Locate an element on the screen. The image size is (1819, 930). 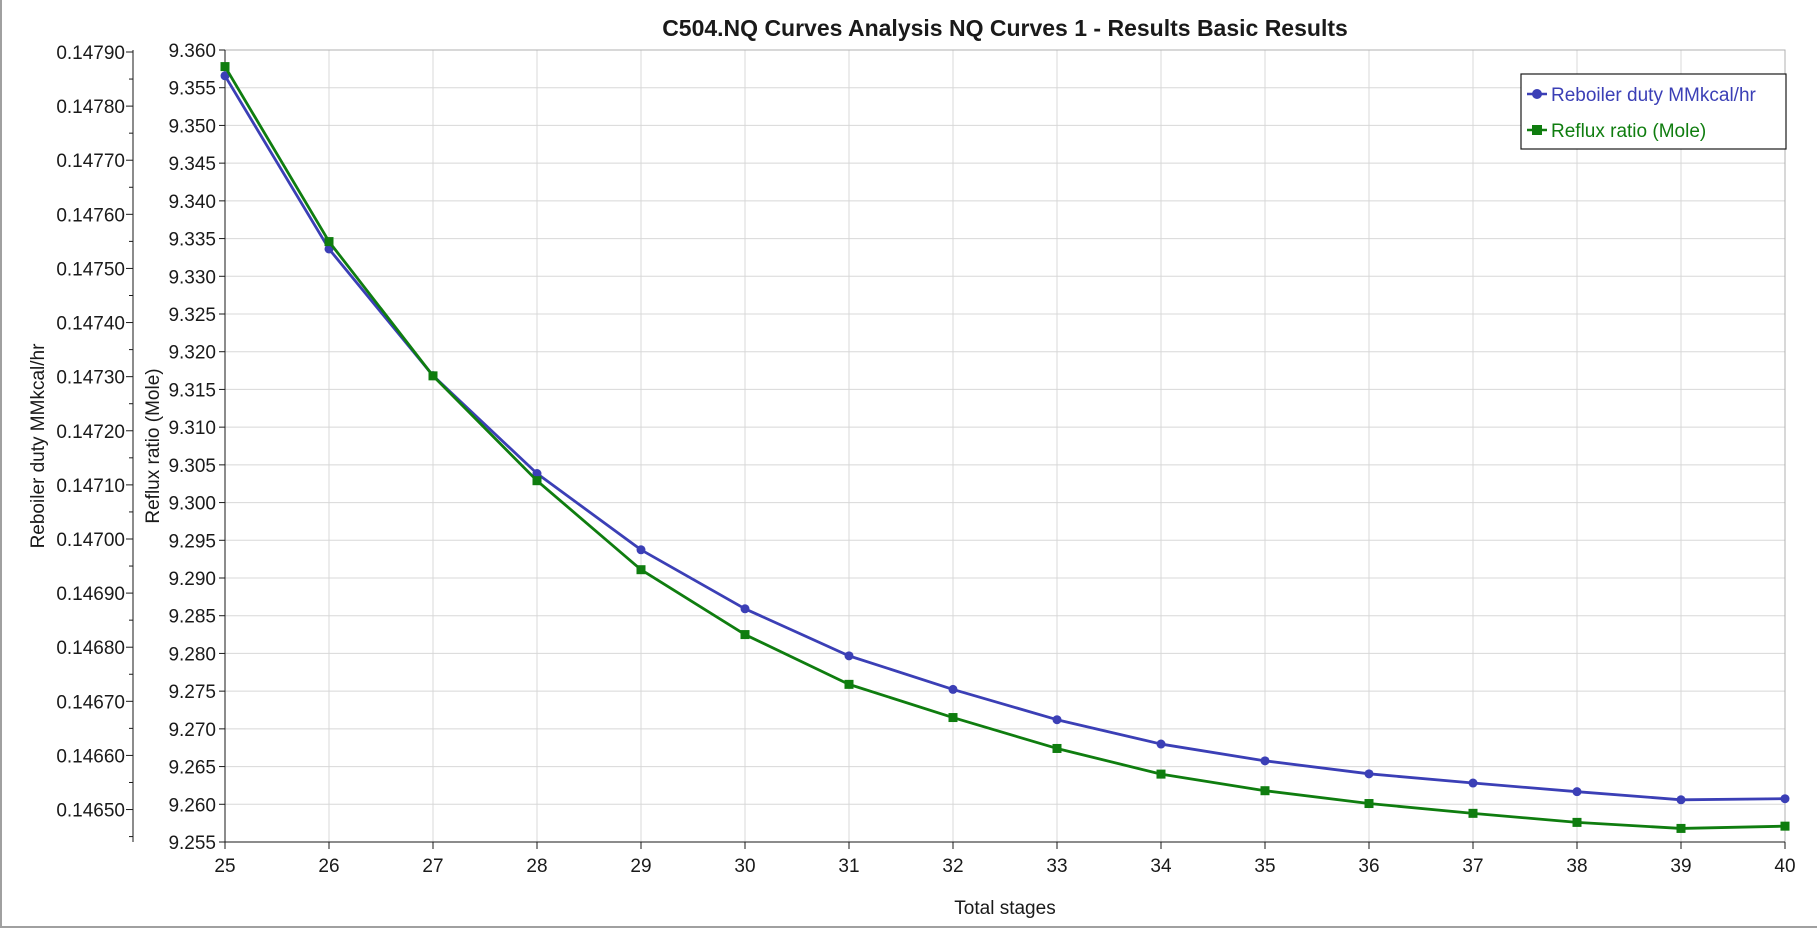
legend-label-reflux: Reflux ratio (Mole) is located at coordinates (1628, 131).